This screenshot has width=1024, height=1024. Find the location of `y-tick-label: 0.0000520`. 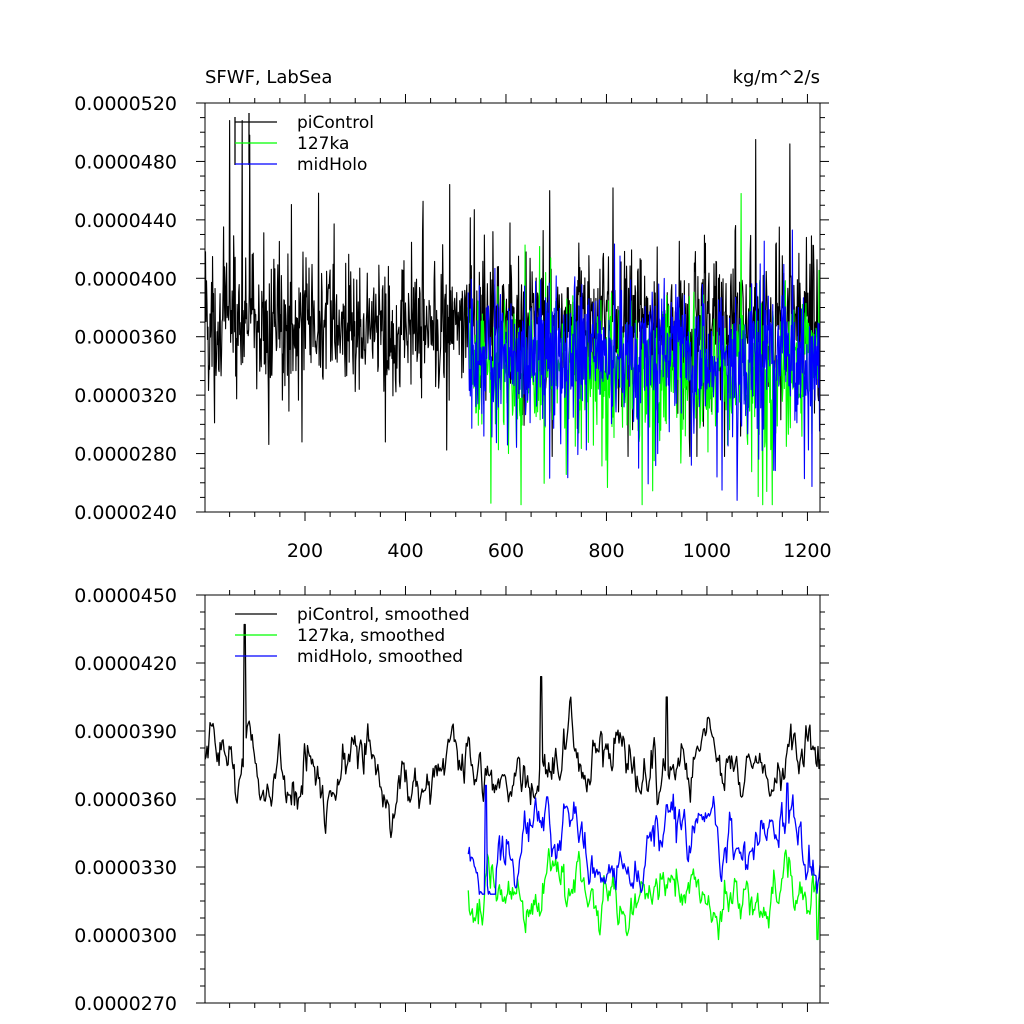

y-tick-label: 0.0000520 is located at coordinates (125, 104).